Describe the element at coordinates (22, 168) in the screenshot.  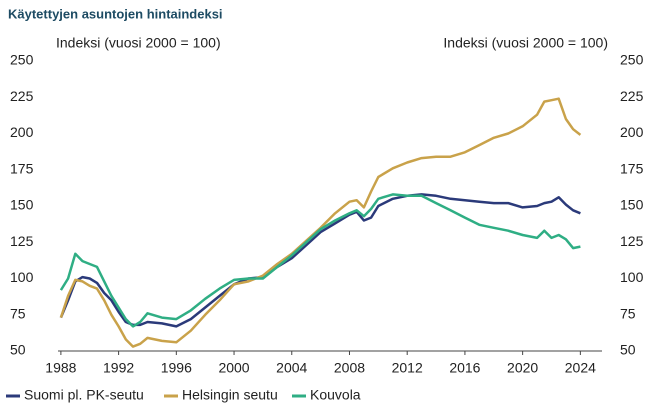
I see `y-tick-label: 175` at that location.